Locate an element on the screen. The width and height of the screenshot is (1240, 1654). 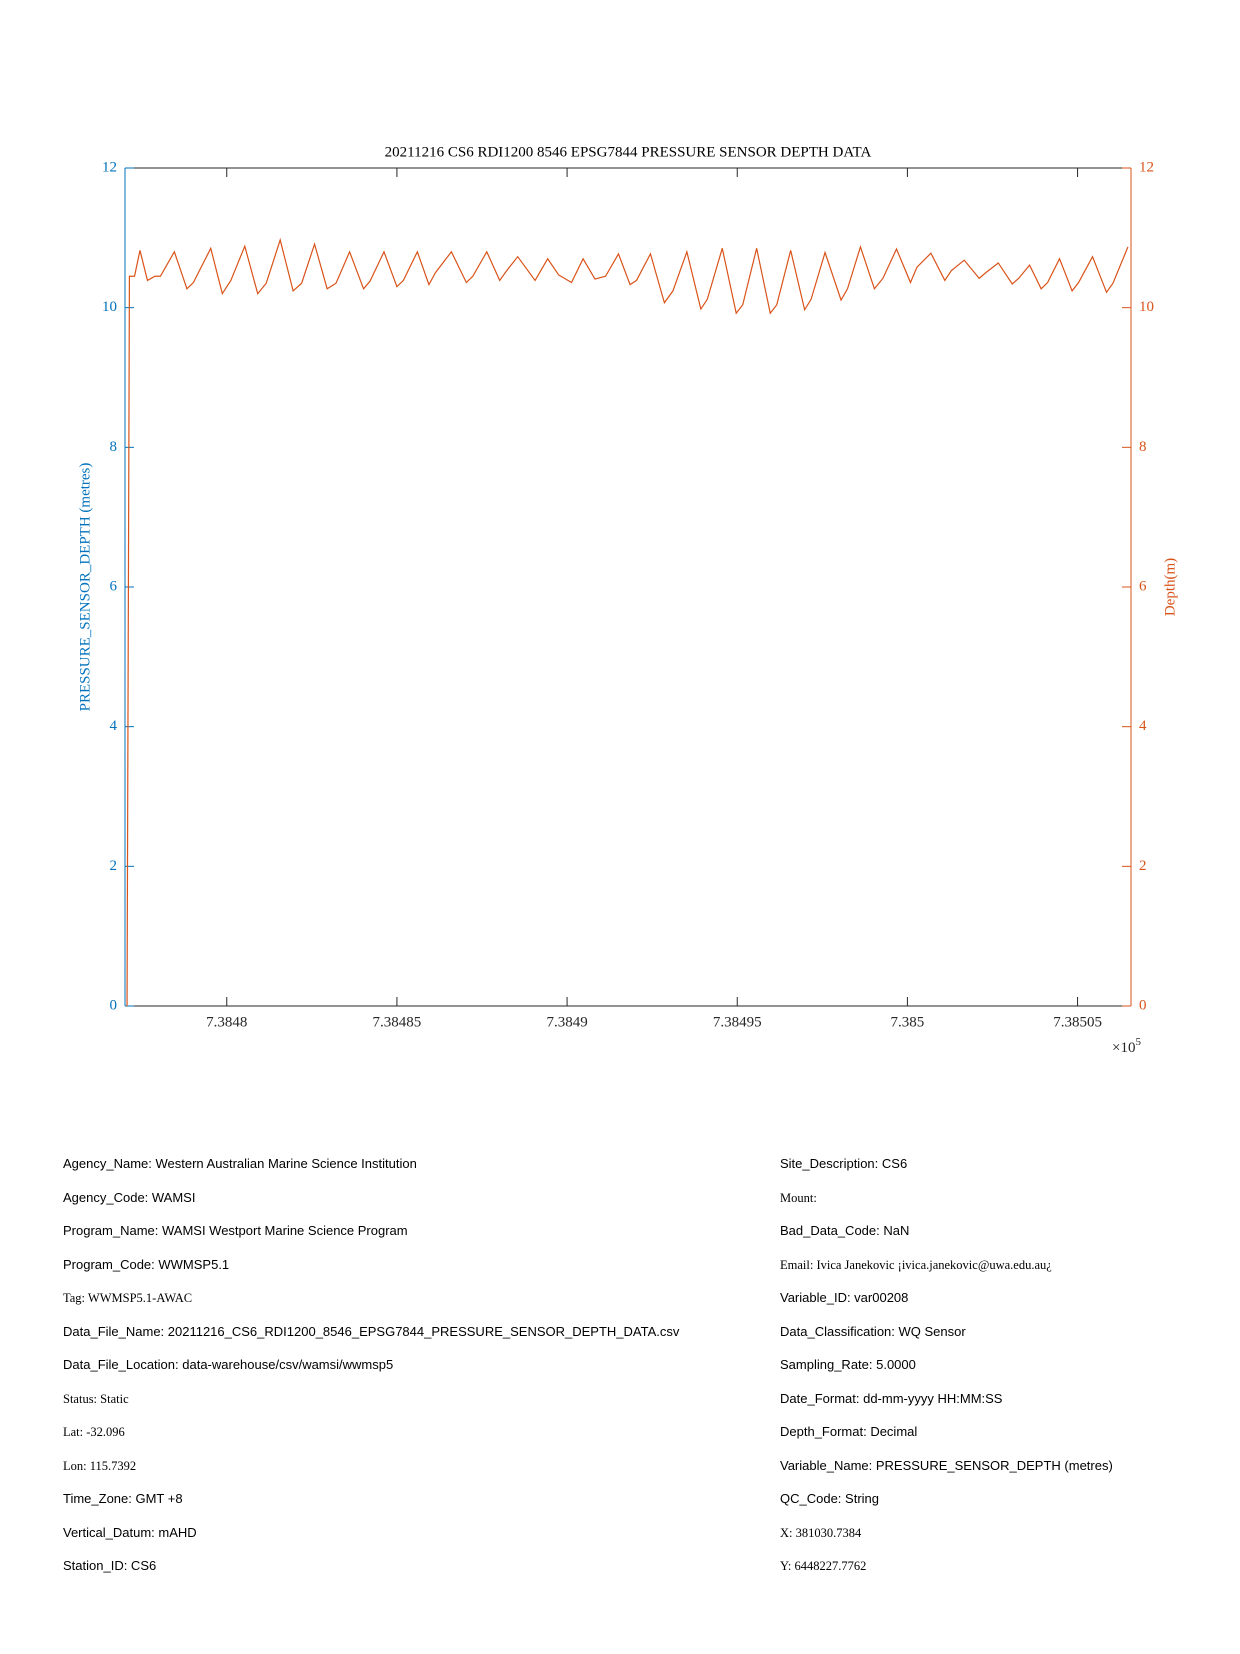
metadata-field: Agency_Code: WAMSI is located at coordinates (129, 1197).